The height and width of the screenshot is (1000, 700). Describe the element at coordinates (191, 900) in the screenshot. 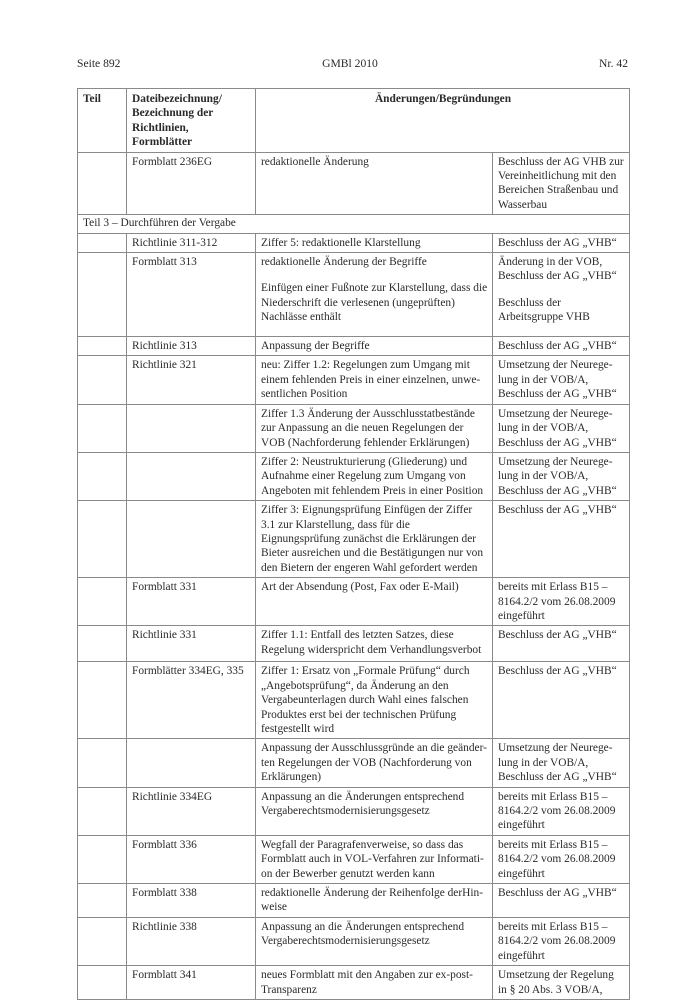

I see `name-cell: Formblatt 338` at that location.